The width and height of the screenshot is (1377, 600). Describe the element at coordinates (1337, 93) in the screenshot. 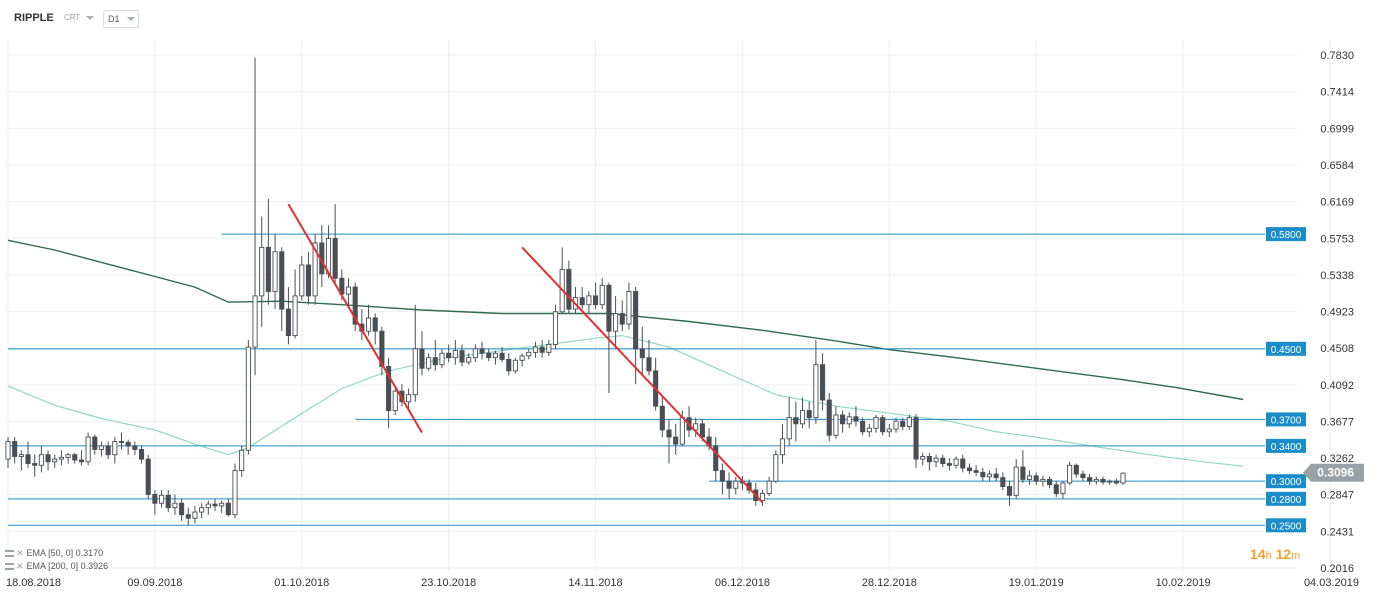

I see `y-tick-label: 0.7414` at that location.